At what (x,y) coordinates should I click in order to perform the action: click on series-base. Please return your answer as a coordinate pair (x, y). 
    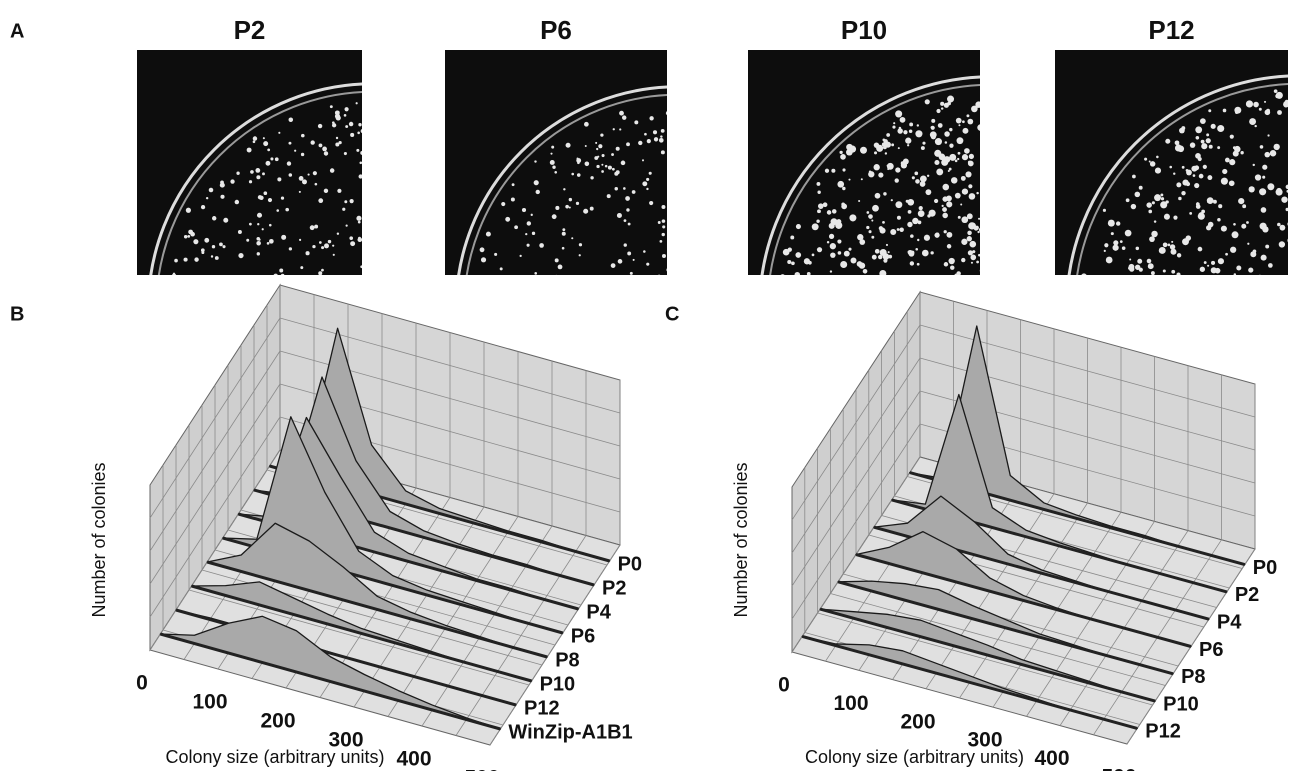
    Looking at the image, I should click on (1005, 628).